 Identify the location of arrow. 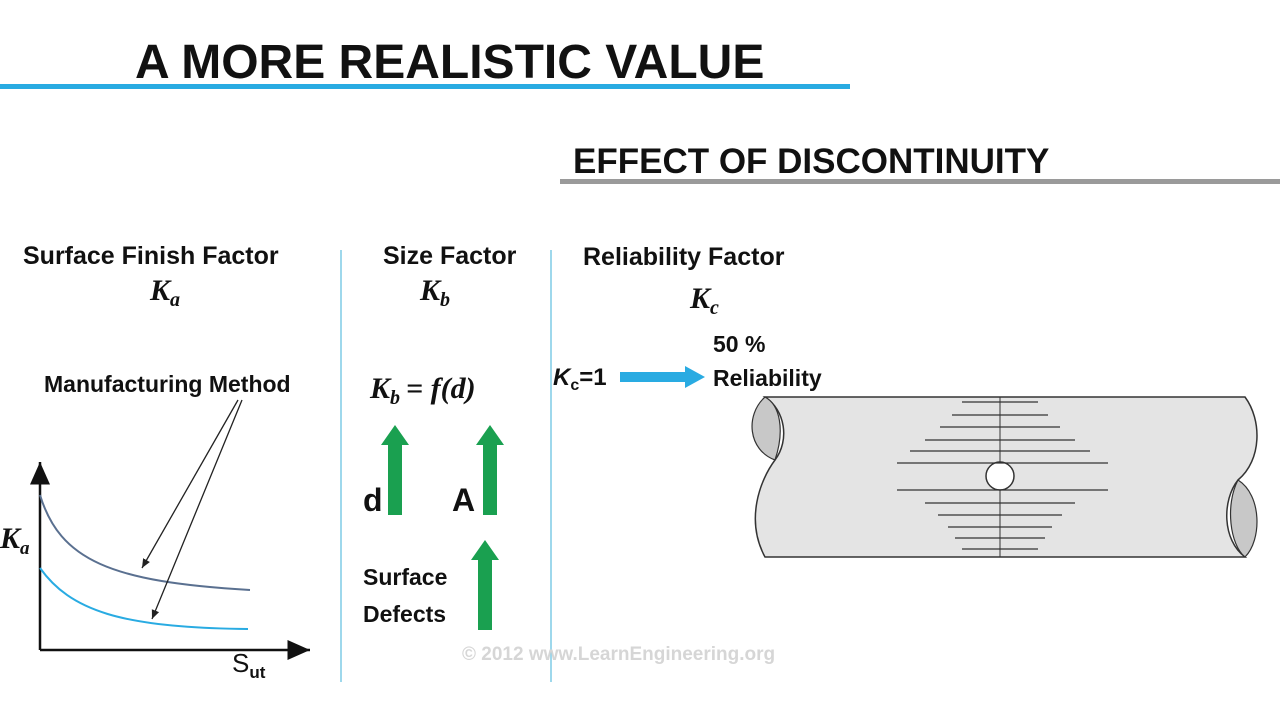
(662, 377).